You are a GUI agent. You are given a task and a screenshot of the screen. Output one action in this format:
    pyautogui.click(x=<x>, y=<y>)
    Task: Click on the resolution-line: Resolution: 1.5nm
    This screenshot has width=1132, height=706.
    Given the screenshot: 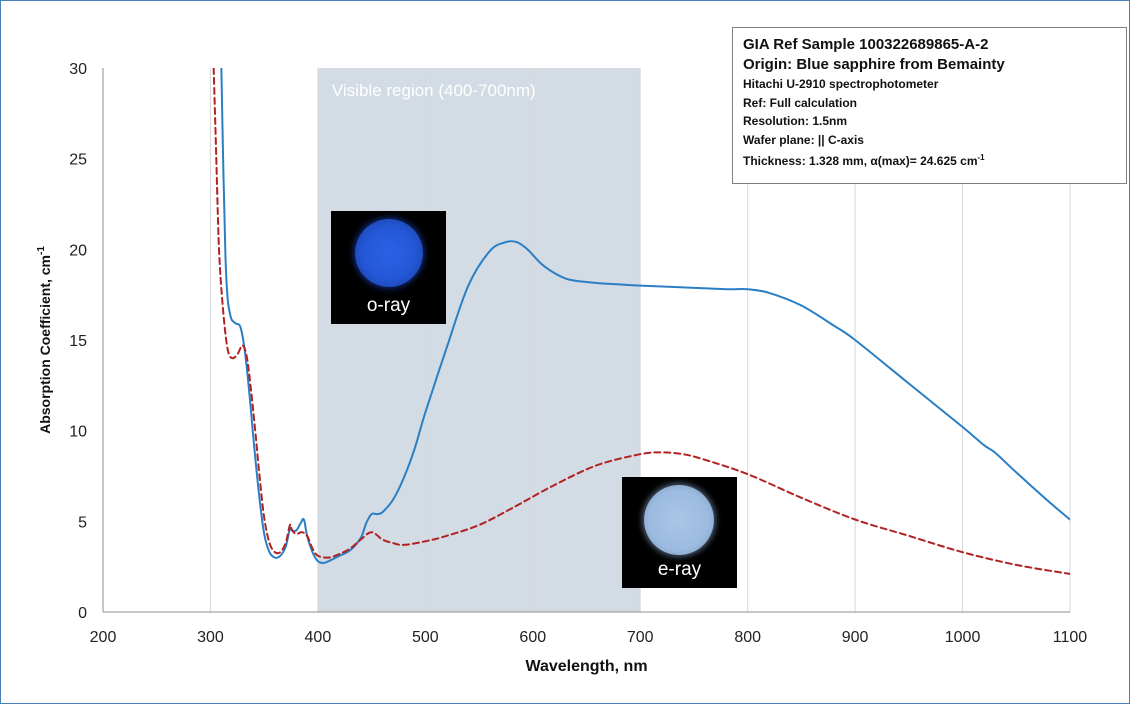 What is the action you would take?
    pyautogui.click(x=795, y=121)
    